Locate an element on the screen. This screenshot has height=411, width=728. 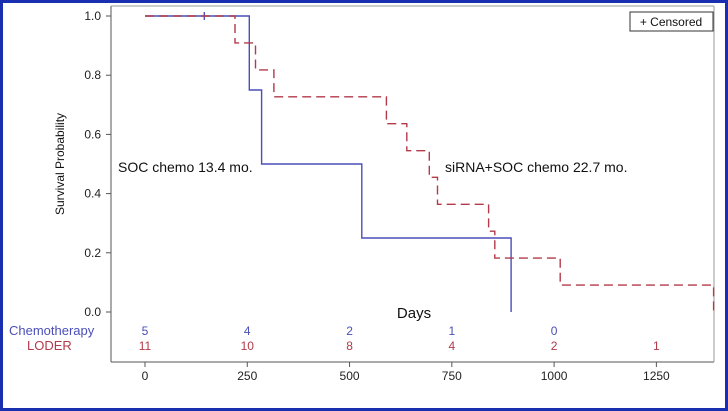
x-tick-label: 1250 is located at coordinates (656, 376).